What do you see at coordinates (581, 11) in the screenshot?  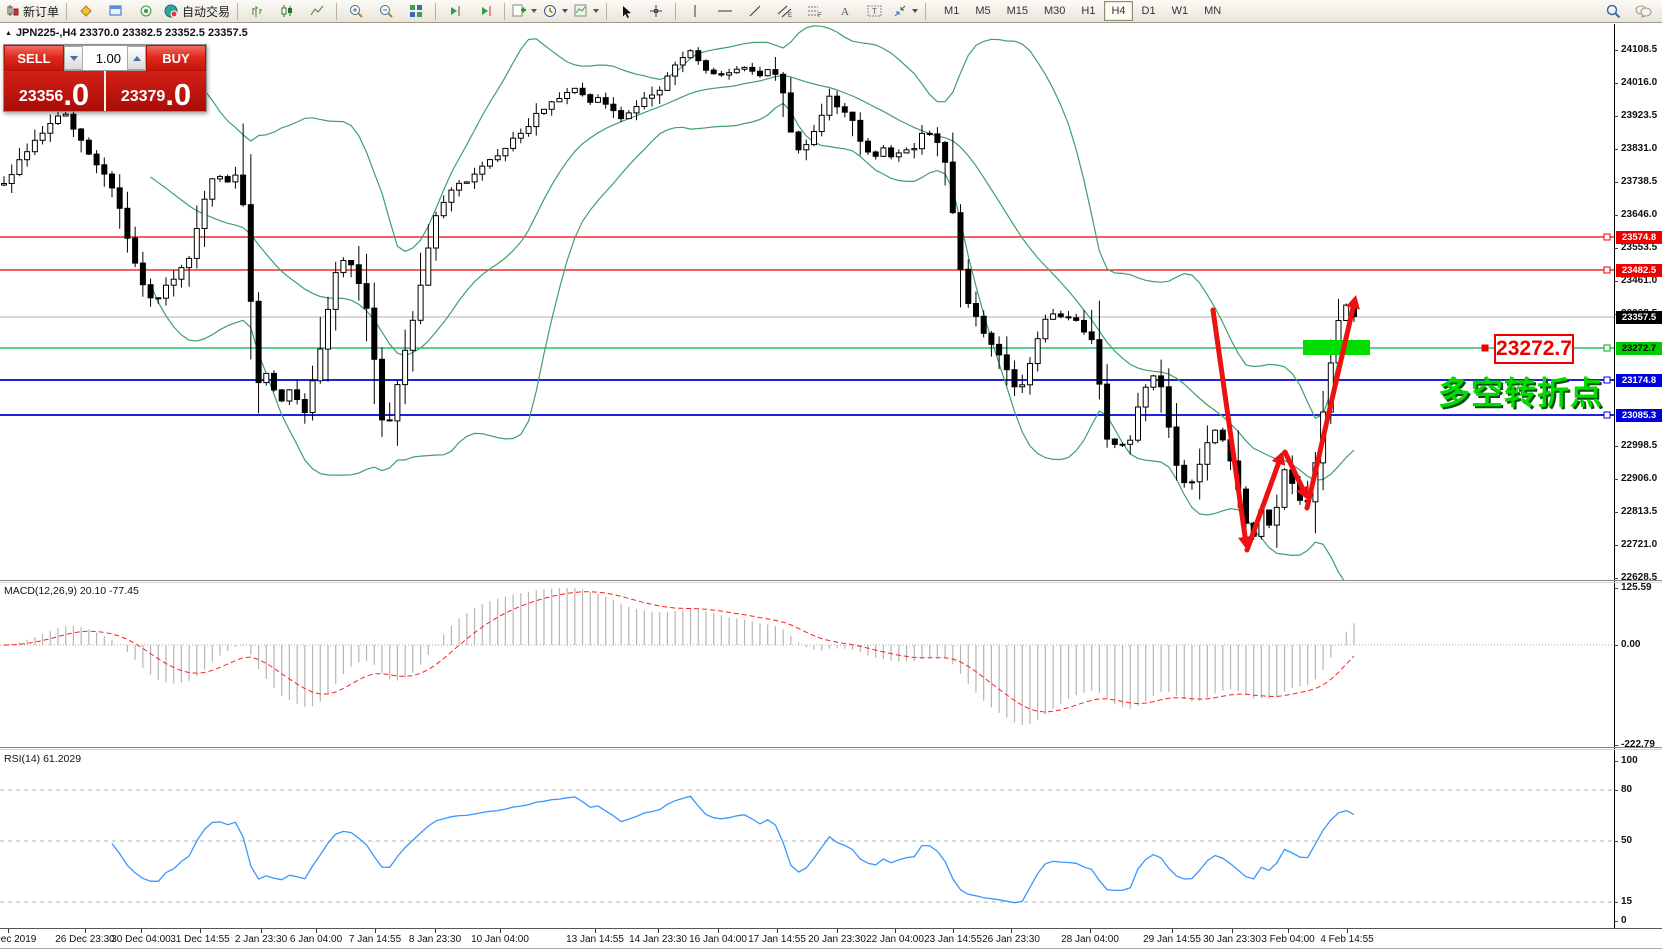 I see `template-icon` at bounding box center [581, 11].